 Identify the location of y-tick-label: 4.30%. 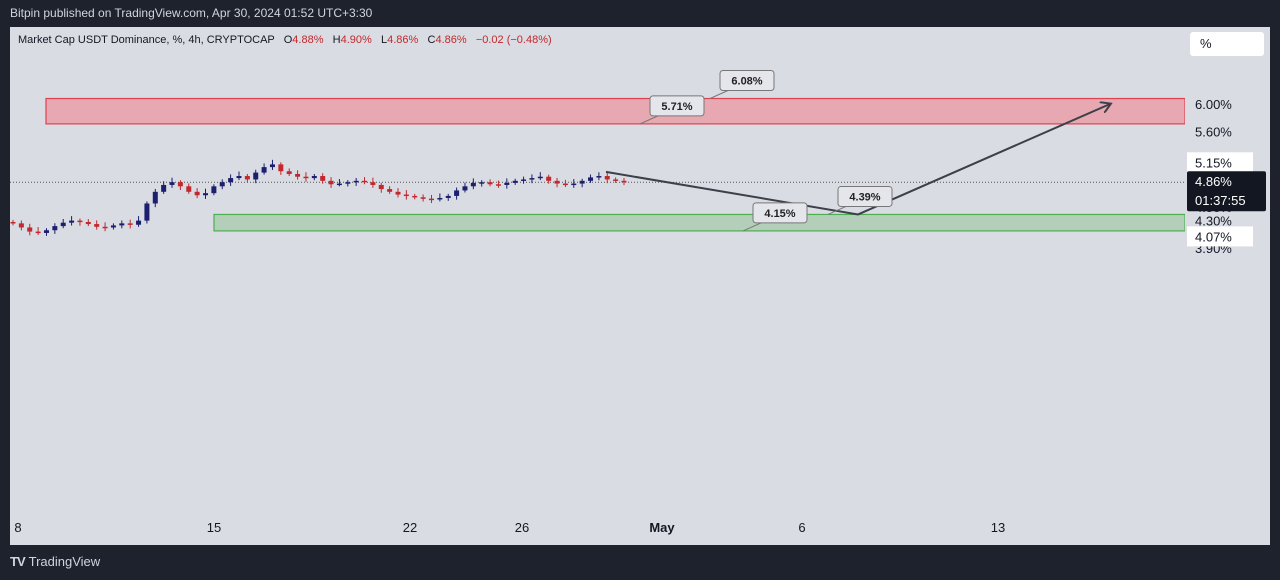
(1213, 221).